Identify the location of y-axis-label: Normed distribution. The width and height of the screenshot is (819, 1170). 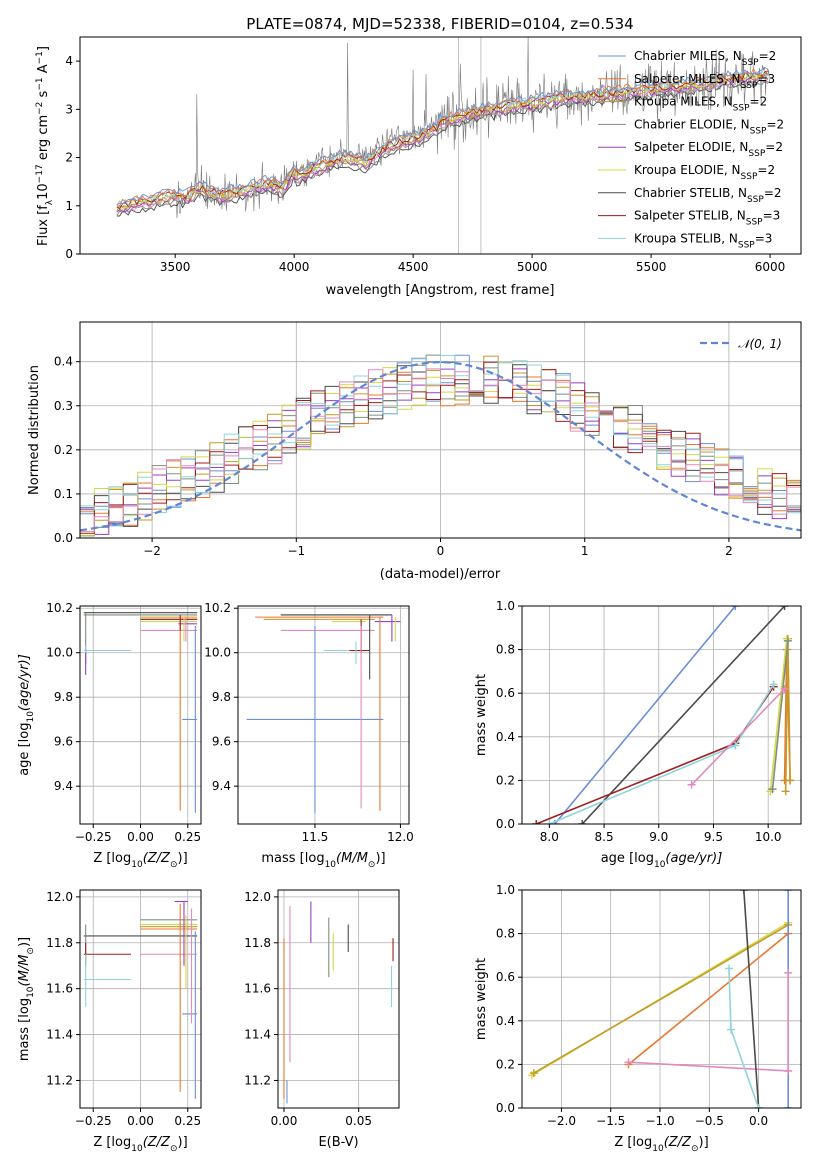
(34, 430).